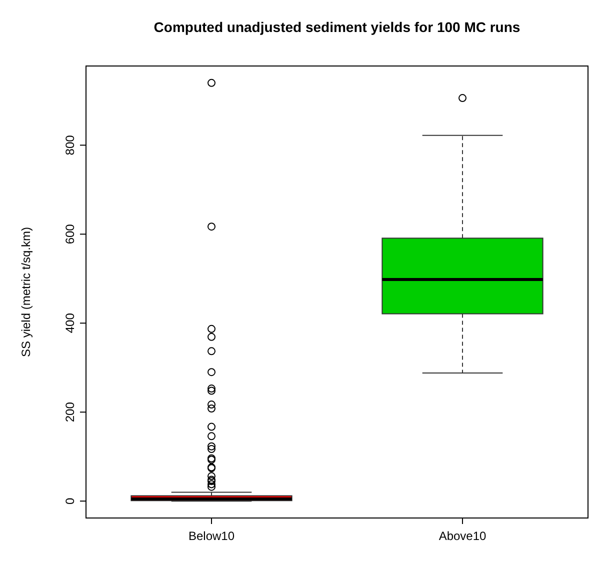 Image resolution: width=594 pixels, height=562 pixels. I want to click on y-tick-label: 0, so click(70, 500).